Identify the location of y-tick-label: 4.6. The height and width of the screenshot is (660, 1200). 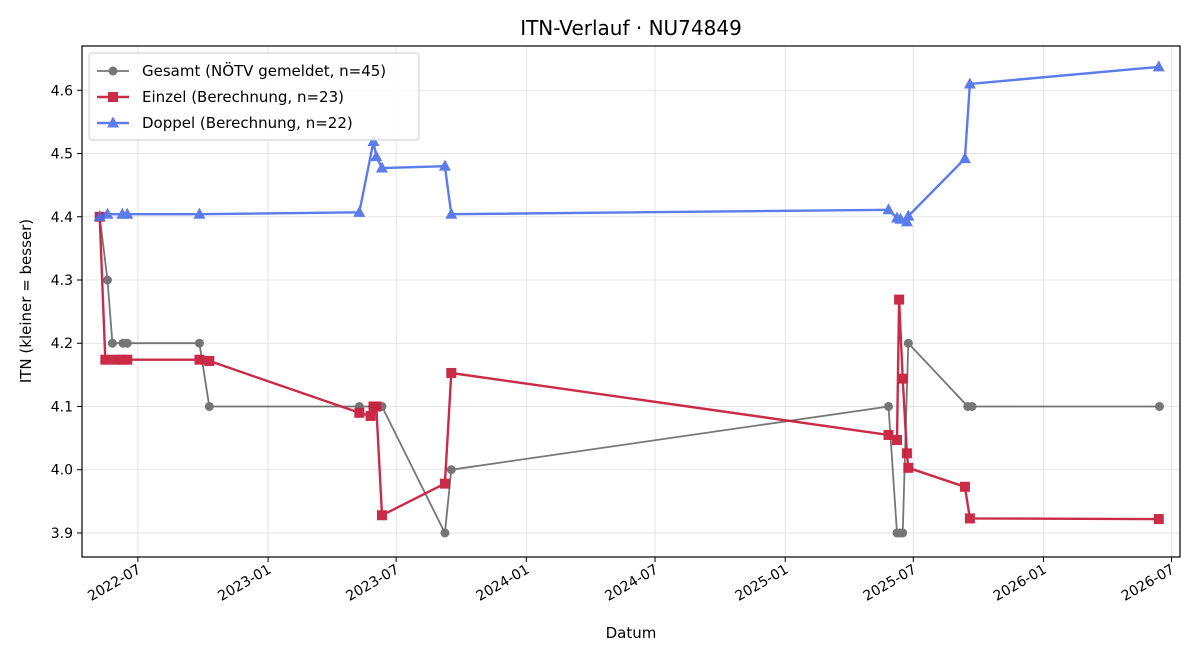
(62, 91).